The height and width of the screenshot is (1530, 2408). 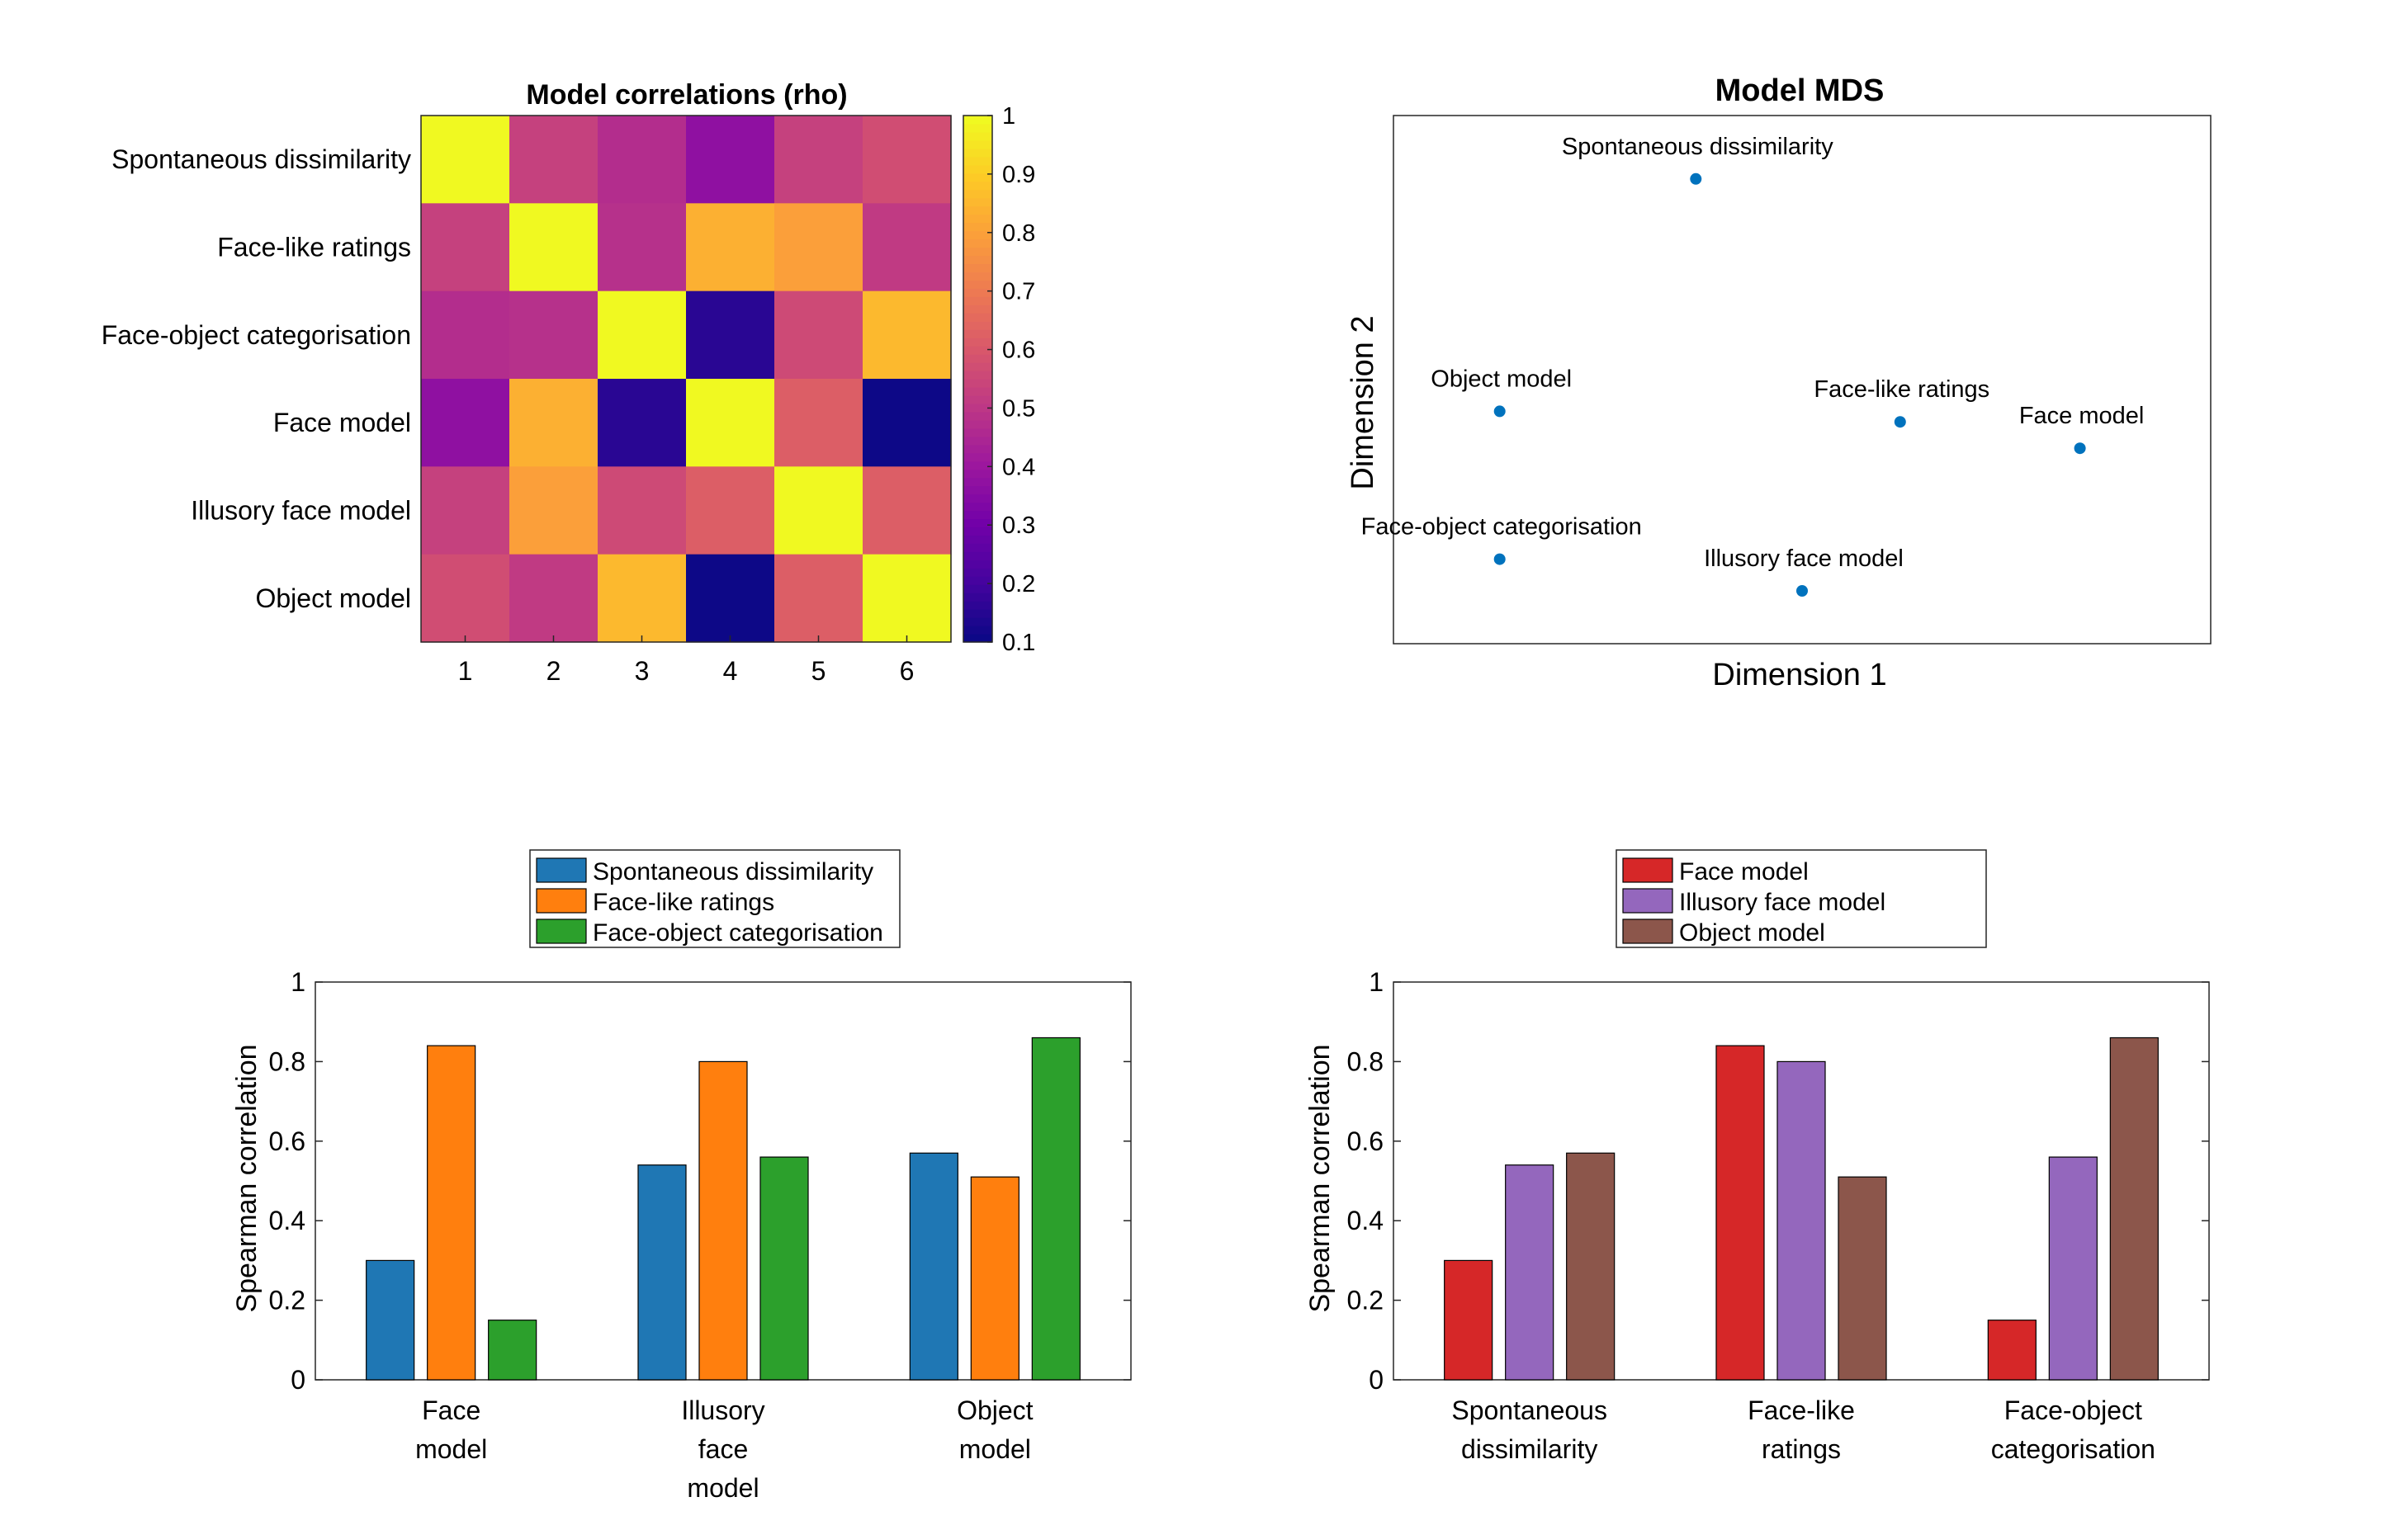 What do you see at coordinates (2073, 1449) in the screenshot?
I see `bar2-x-tick-label: categorisation` at bounding box center [2073, 1449].